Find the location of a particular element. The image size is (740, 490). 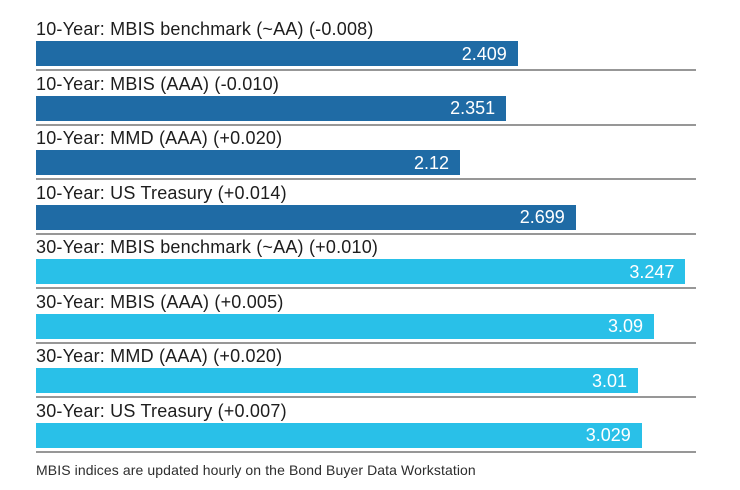

bar-label: 30-Year: MBIS (AAA) (+0.005) is located at coordinates (160, 301).